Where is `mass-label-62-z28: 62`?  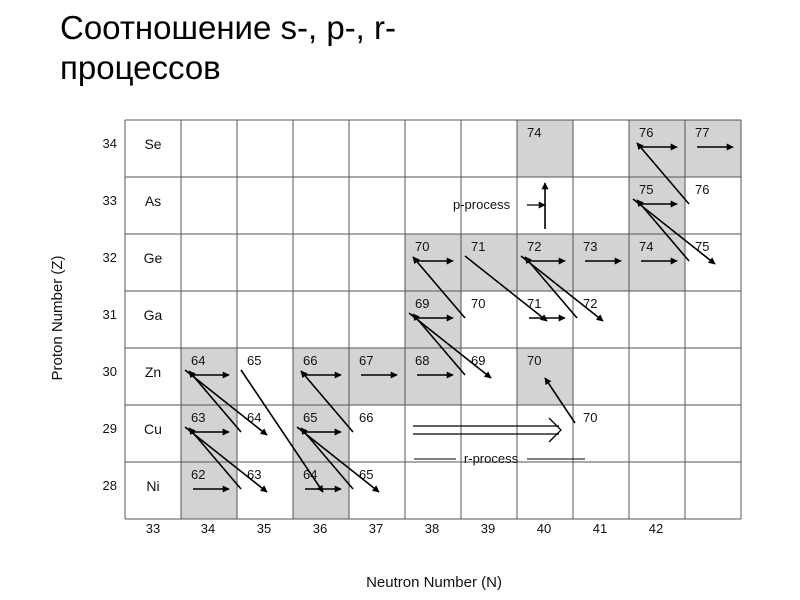
mass-label-62-z28: 62 is located at coordinates (198, 474).